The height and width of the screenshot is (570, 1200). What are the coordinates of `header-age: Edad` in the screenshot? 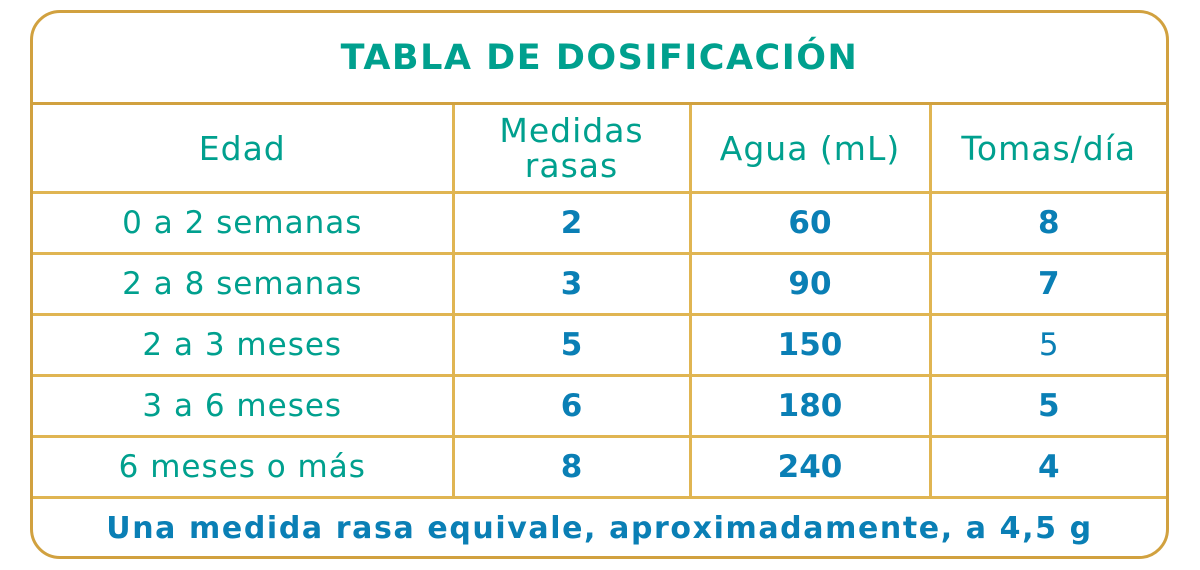 It's located at (244, 149).